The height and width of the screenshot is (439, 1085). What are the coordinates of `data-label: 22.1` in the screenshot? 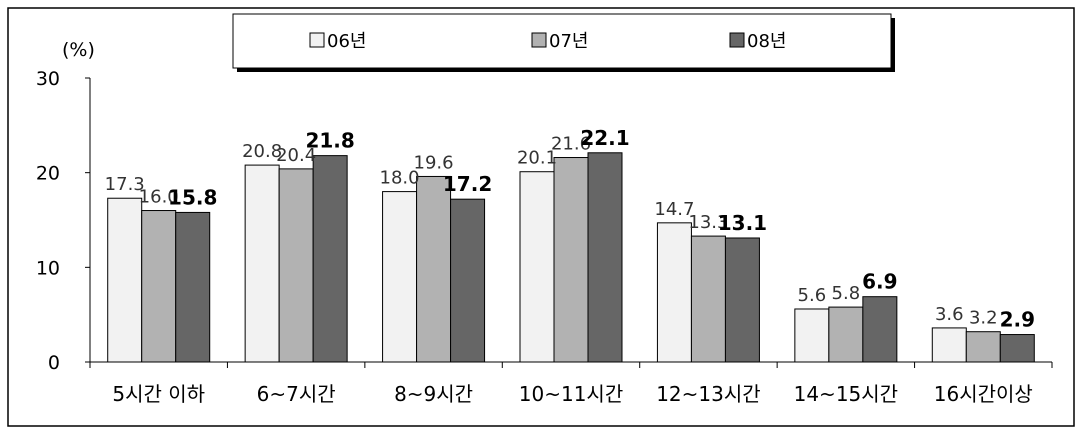 It's located at (604, 138).